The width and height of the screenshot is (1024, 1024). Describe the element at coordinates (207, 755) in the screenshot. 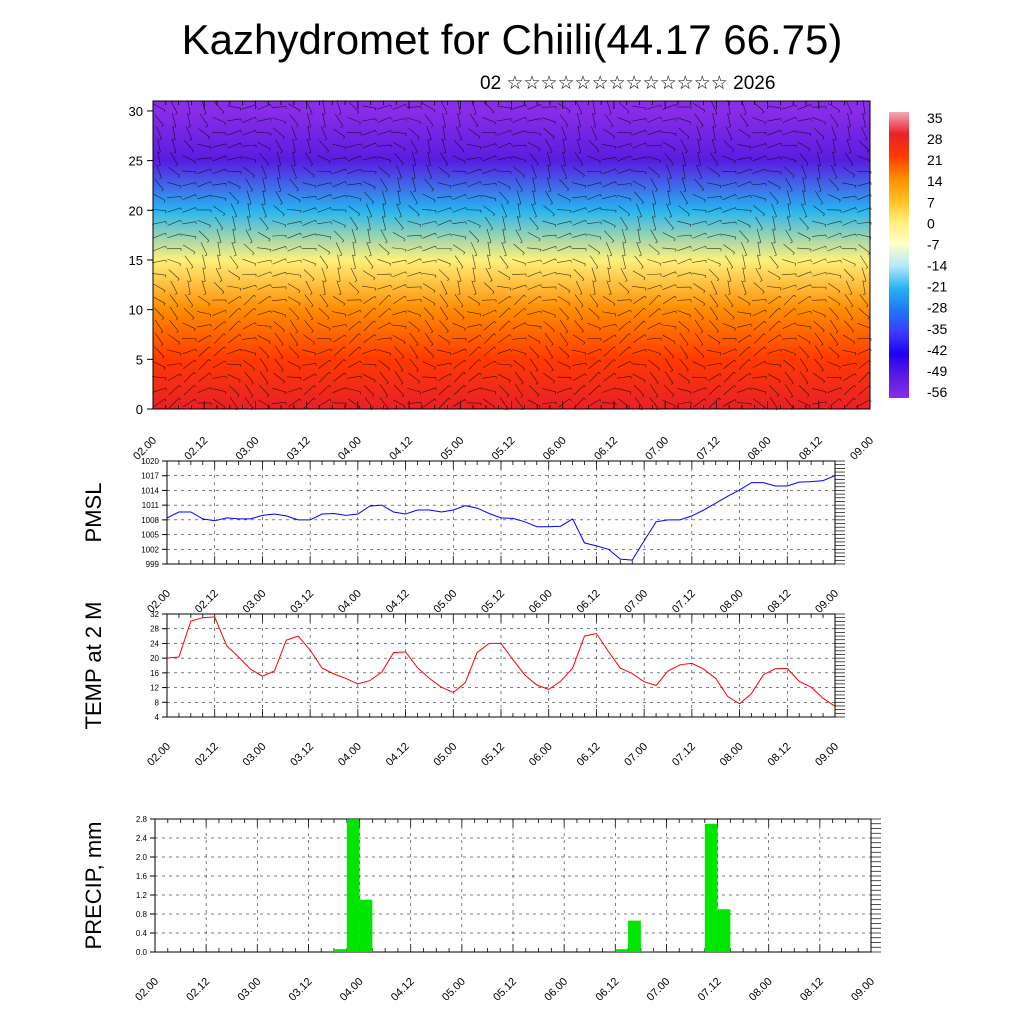

I see `temp-x-tick-label: 02.12` at that location.